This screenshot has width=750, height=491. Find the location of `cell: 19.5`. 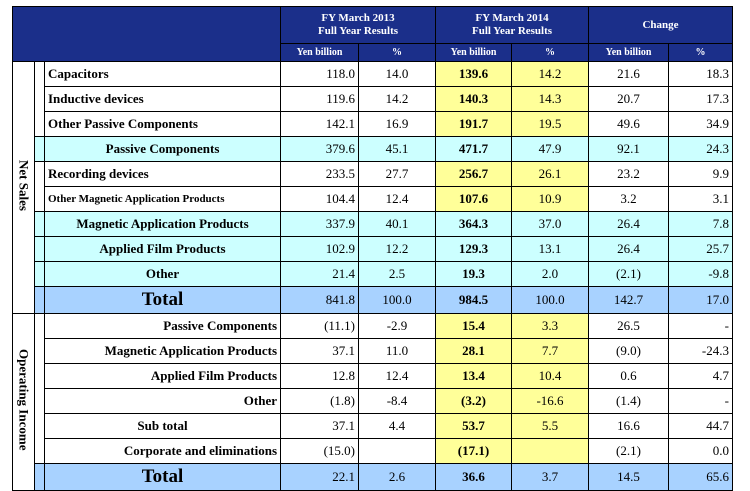

cell: 19.5 is located at coordinates (550, 124).